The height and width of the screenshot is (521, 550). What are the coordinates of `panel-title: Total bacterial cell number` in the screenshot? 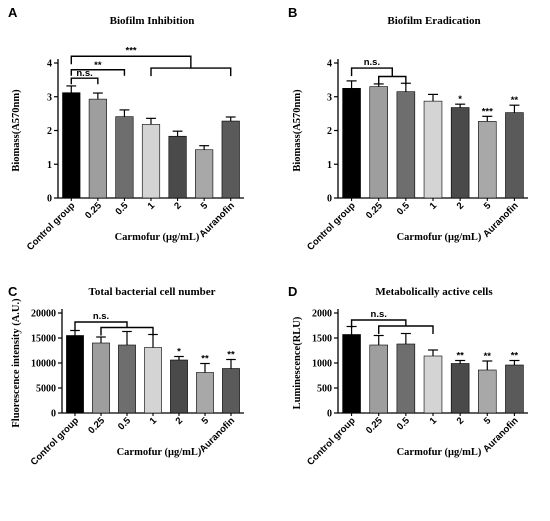 It's located at (152, 292).